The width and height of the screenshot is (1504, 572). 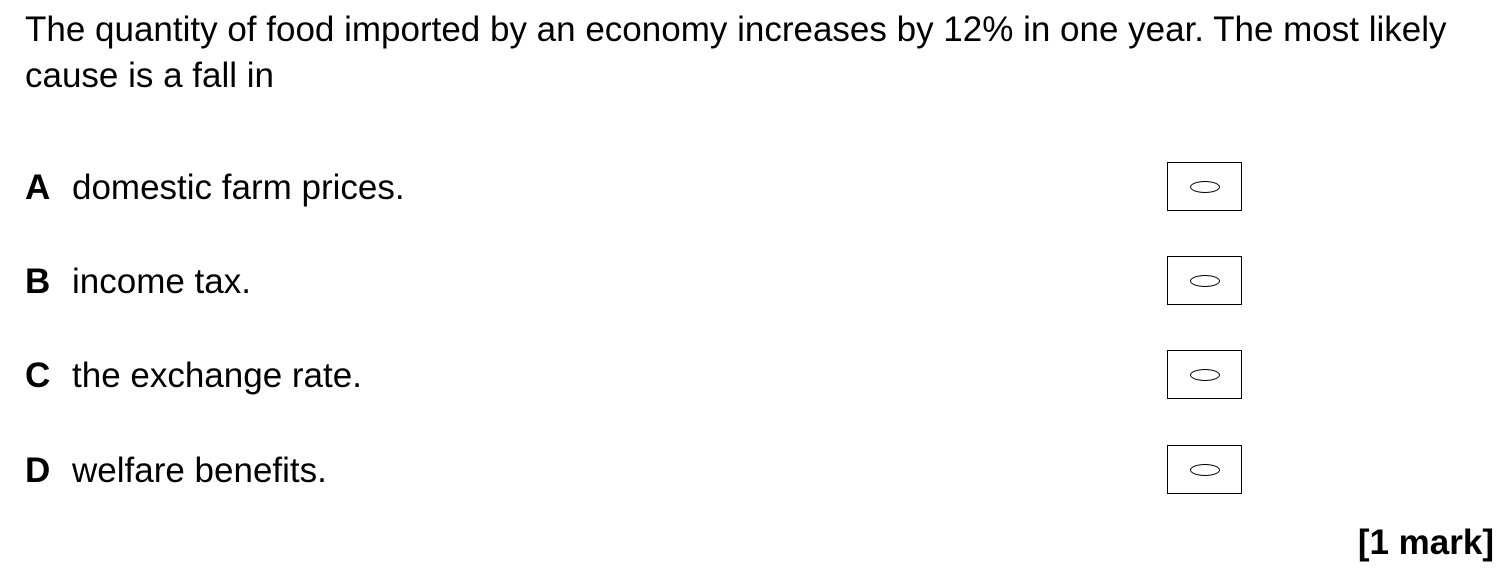 I want to click on option-letter: C, so click(x=38, y=375).